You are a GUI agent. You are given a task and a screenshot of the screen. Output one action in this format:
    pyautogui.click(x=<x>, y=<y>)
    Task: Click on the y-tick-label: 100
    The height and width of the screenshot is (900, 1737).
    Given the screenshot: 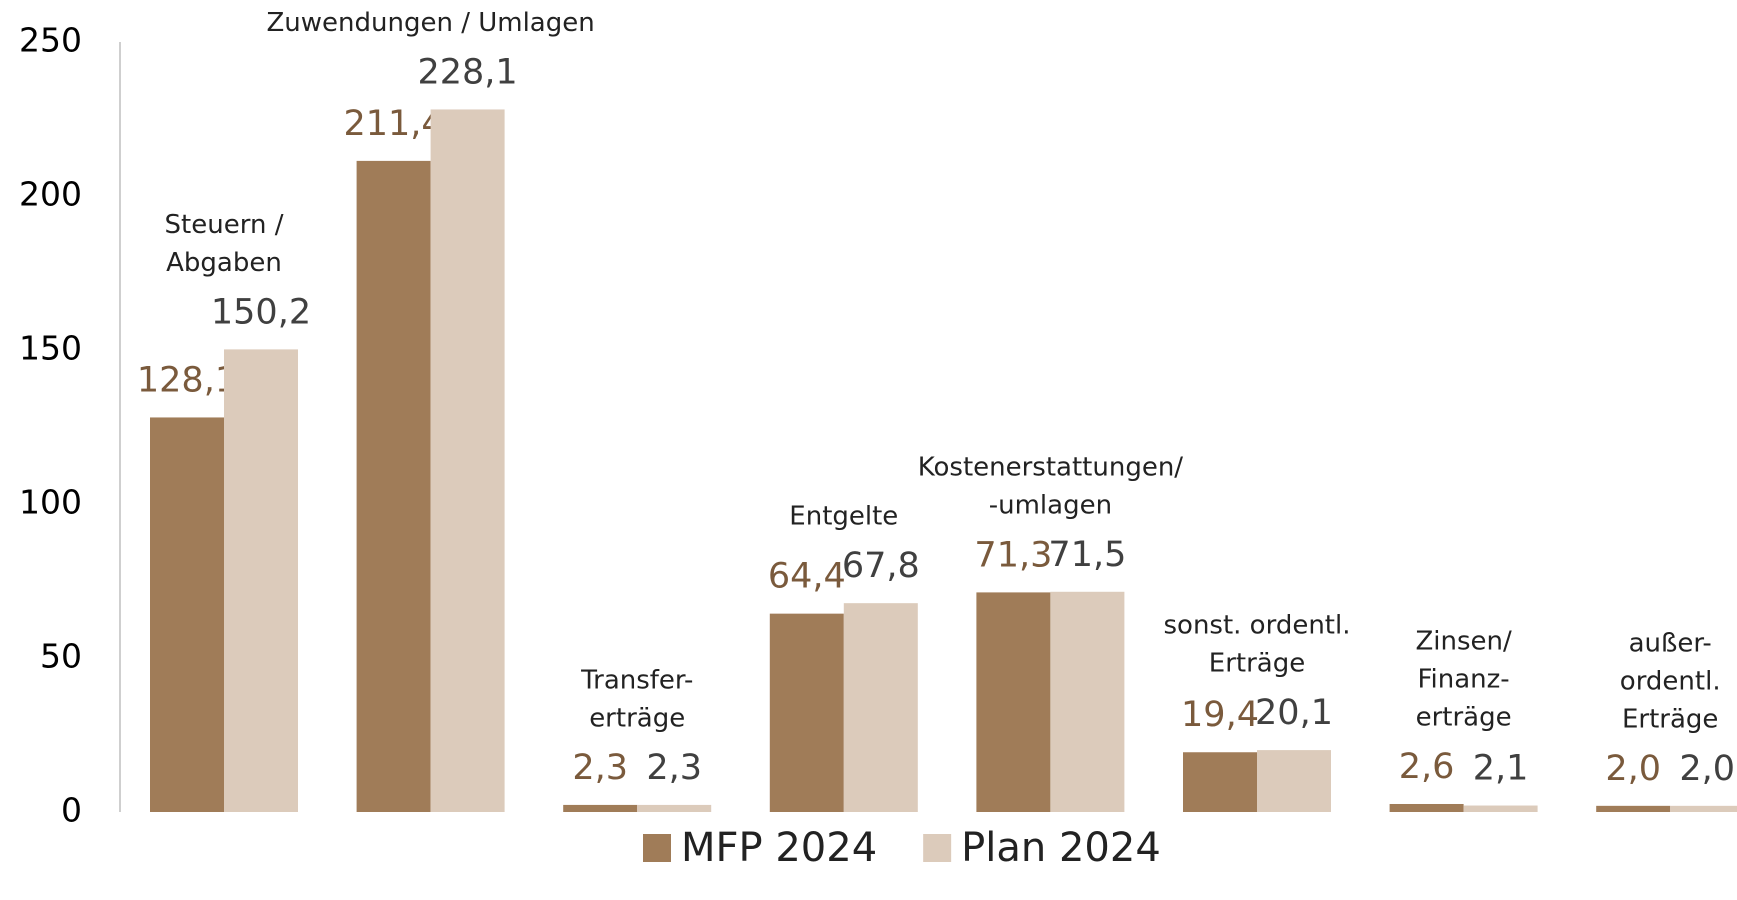 What is the action you would take?
    pyautogui.click(x=50, y=502)
    